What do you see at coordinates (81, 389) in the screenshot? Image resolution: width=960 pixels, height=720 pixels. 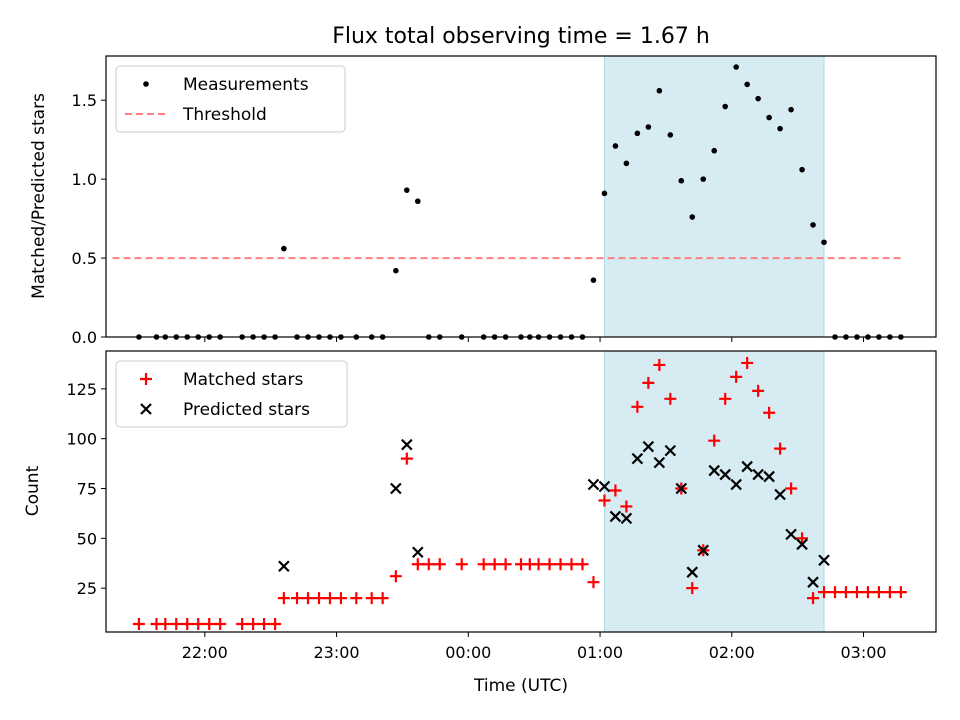 I see `y-tick-label: 125` at bounding box center [81, 389].